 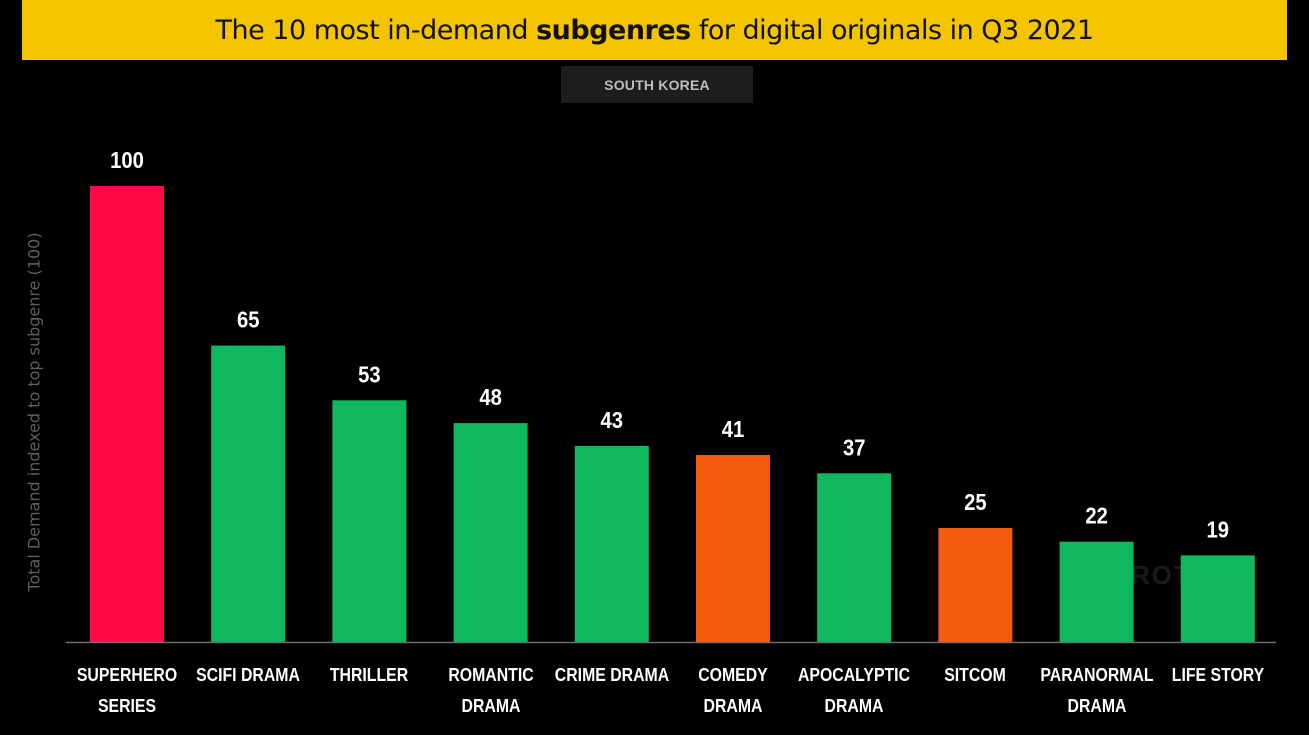 What do you see at coordinates (1217, 598) in the screenshot?
I see `bar-life-story` at bounding box center [1217, 598].